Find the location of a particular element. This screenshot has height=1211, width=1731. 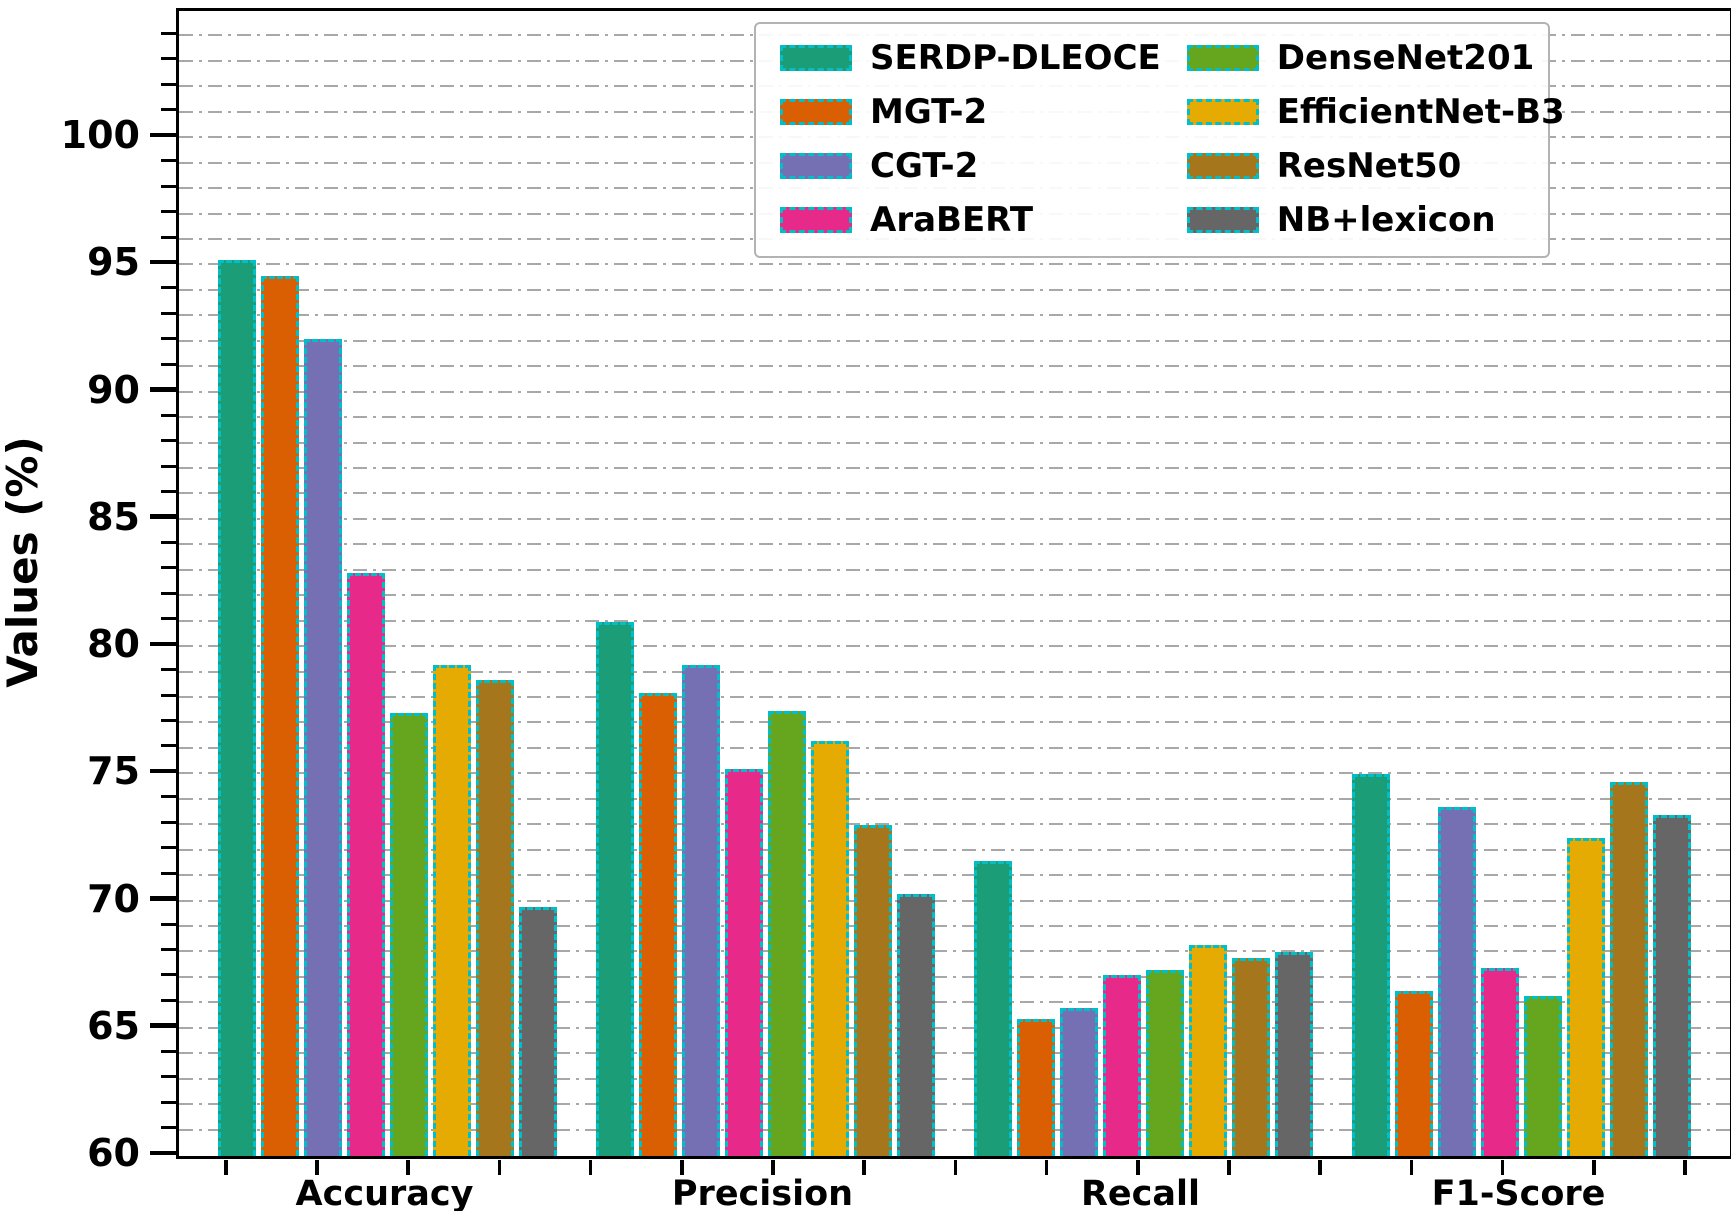

legend-item-mgt-2: MGT-2 is located at coordinates (970, 112).